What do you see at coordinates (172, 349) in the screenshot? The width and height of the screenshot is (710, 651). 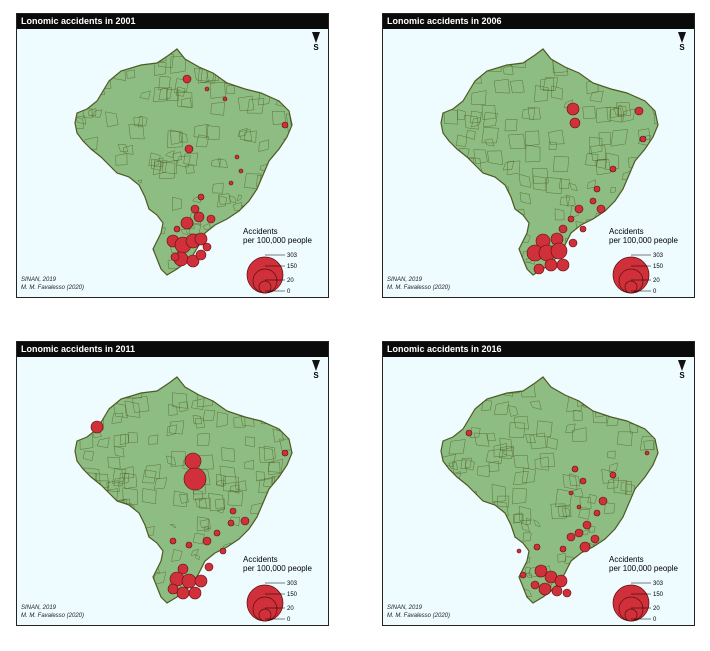 I see `panel-title: Lonomic accidents in 2011` at bounding box center [172, 349].